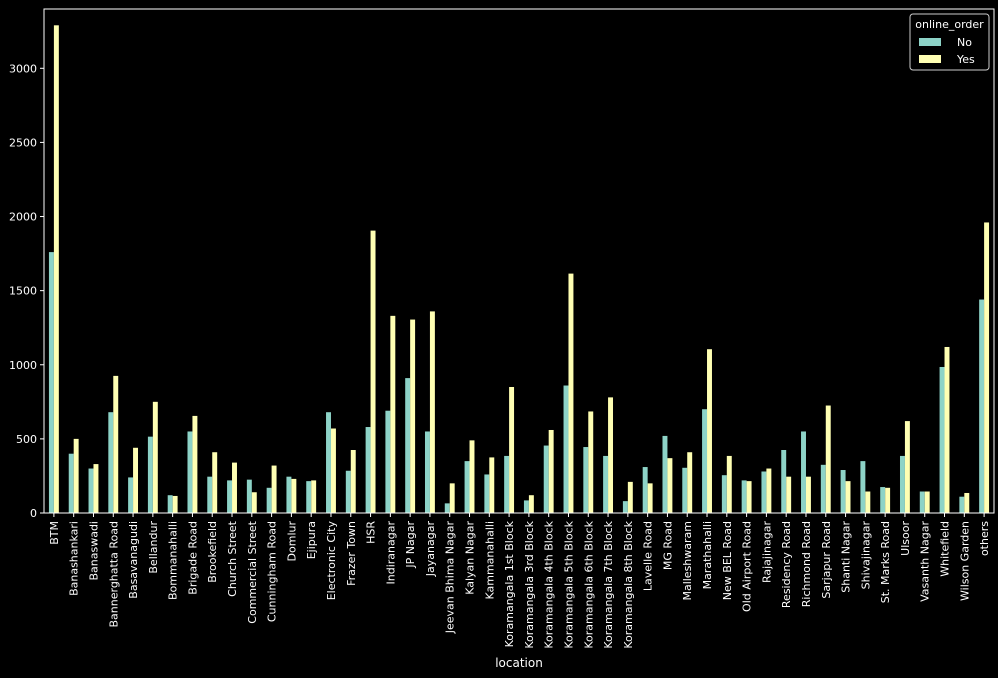 The width and height of the screenshot is (998, 678). What do you see at coordinates (133, 560) in the screenshot?
I see `x-tick-label: Basavanagudi` at bounding box center [133, 560].